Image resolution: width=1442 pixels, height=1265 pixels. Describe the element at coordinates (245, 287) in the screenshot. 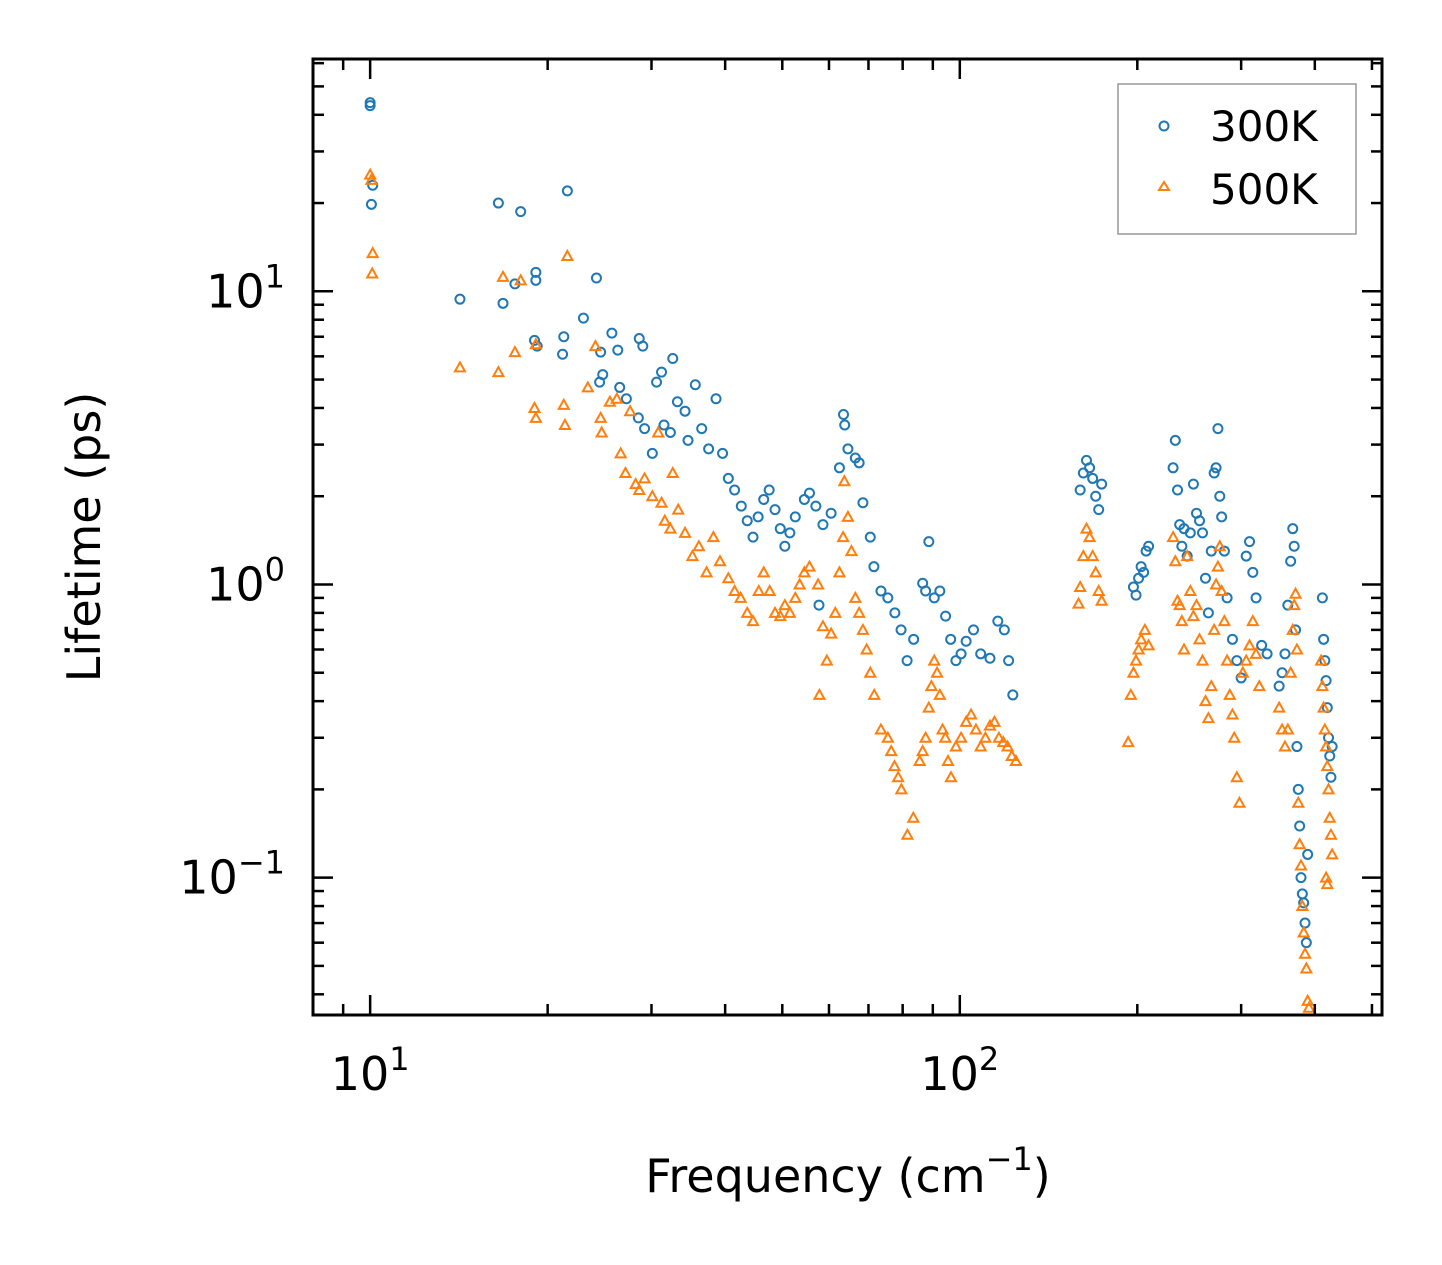

I see `y-tick-label: 101` at that location.